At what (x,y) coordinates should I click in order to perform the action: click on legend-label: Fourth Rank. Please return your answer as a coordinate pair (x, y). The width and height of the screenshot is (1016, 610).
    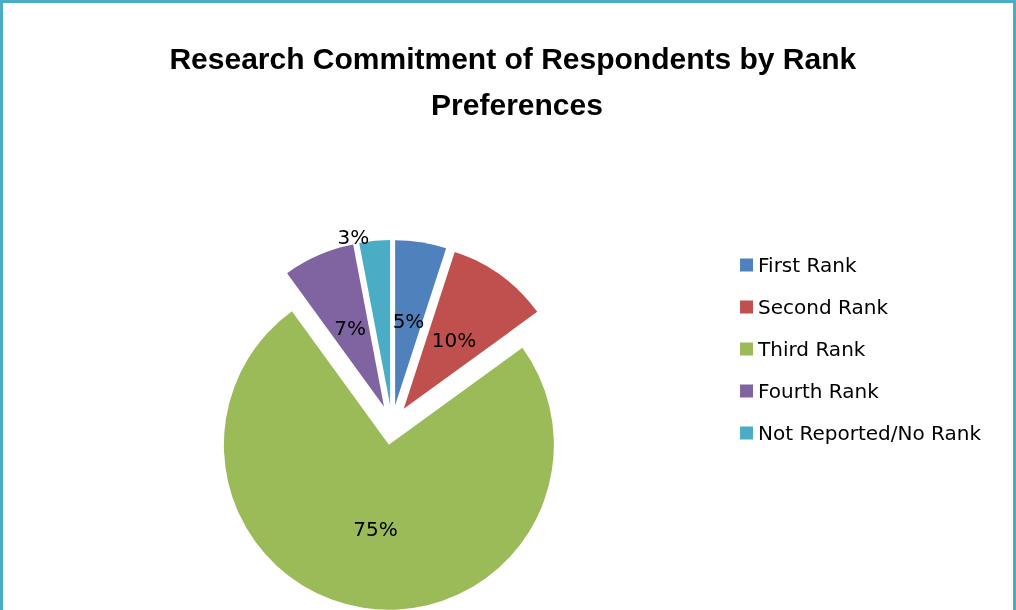
    Looking at the image, I should click on (819, 391).